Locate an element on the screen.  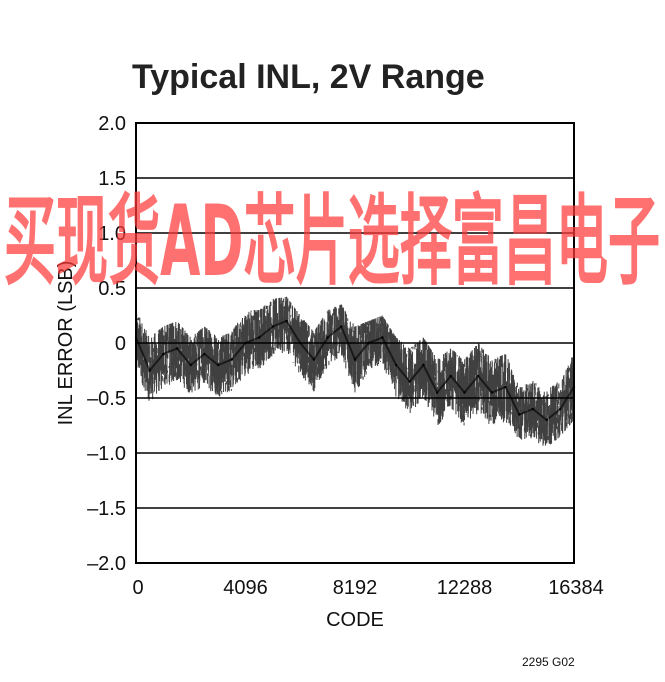
x-axis-ticks: 0 4096 8192 12288 16384 is located at coordinates (367, 588).